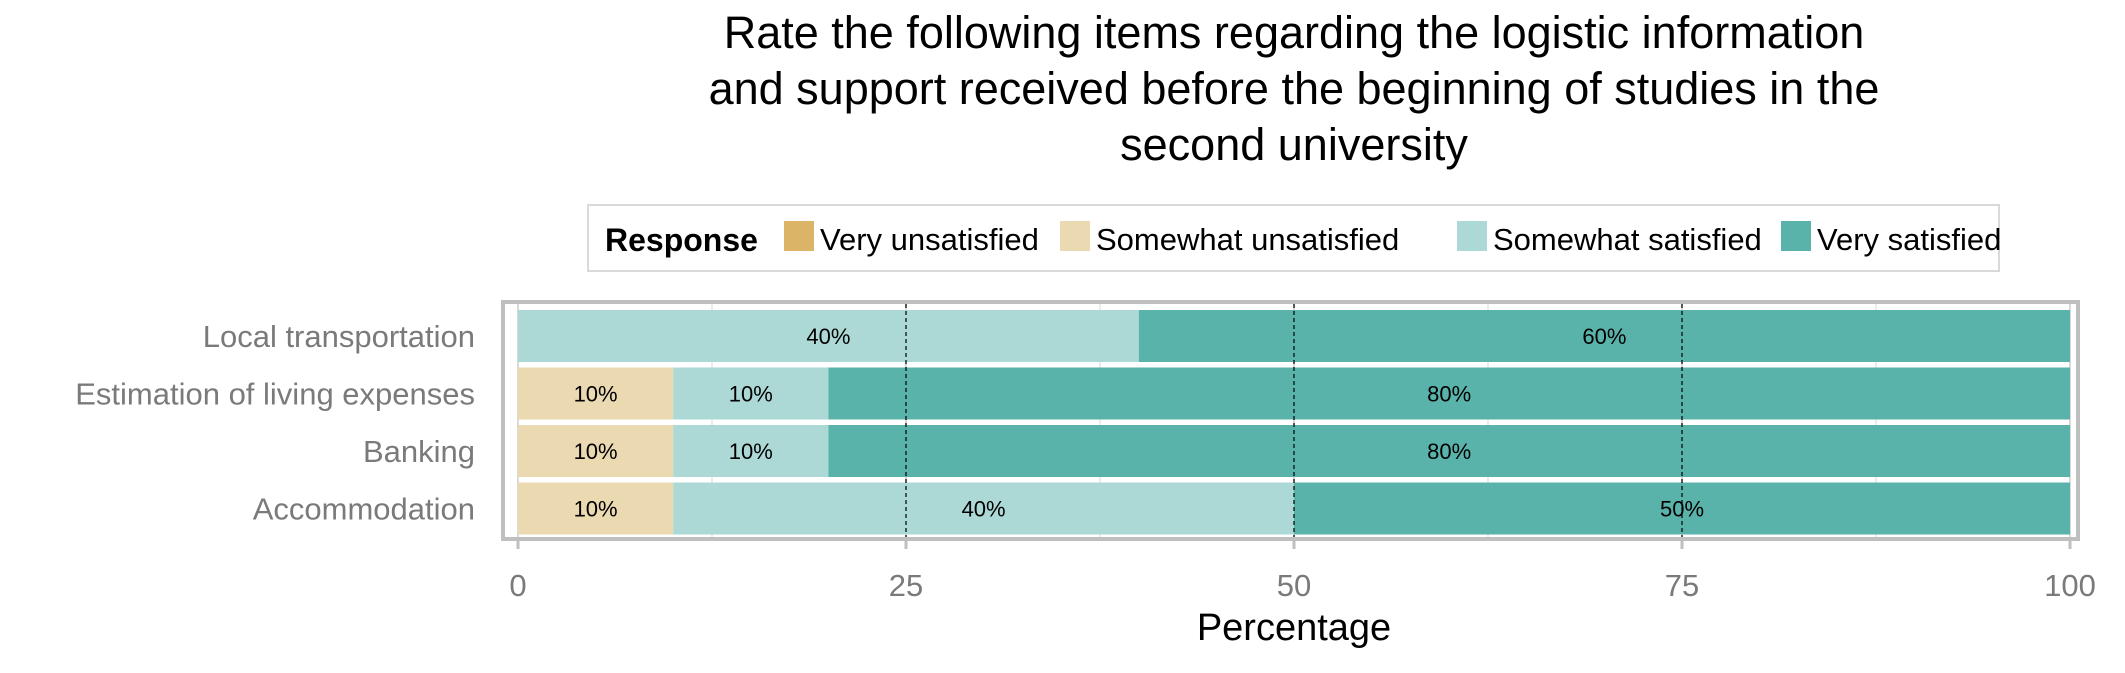  What do you see at coordinates (1627, 239) in the screenshot?
I see `legend-label: Somewhat satisfied` at bounding box center [1627, 239].